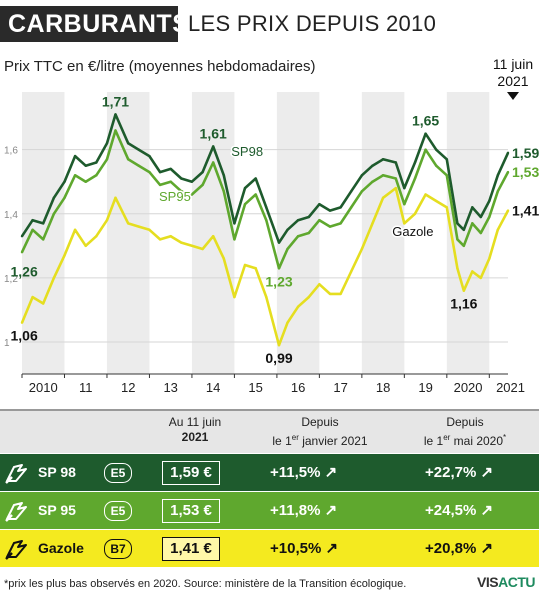 The width and height of the screenshot is (539, 600). What do you see at coordinates (451, 472) in the screenshot?
I see `change-since-may-value: +22,7%` at bounding box center [451, 472].